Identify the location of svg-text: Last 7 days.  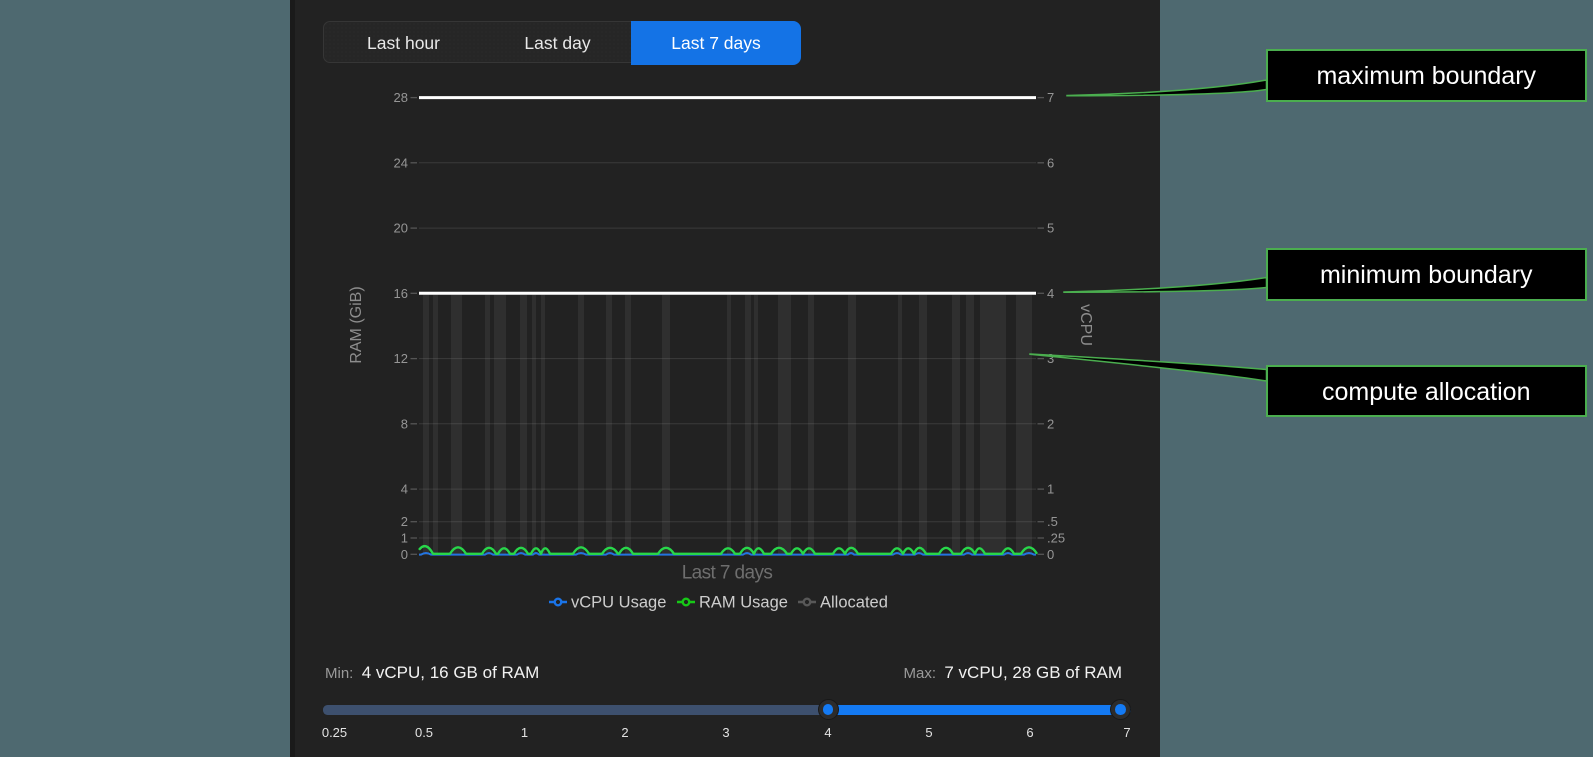
(727, 573).